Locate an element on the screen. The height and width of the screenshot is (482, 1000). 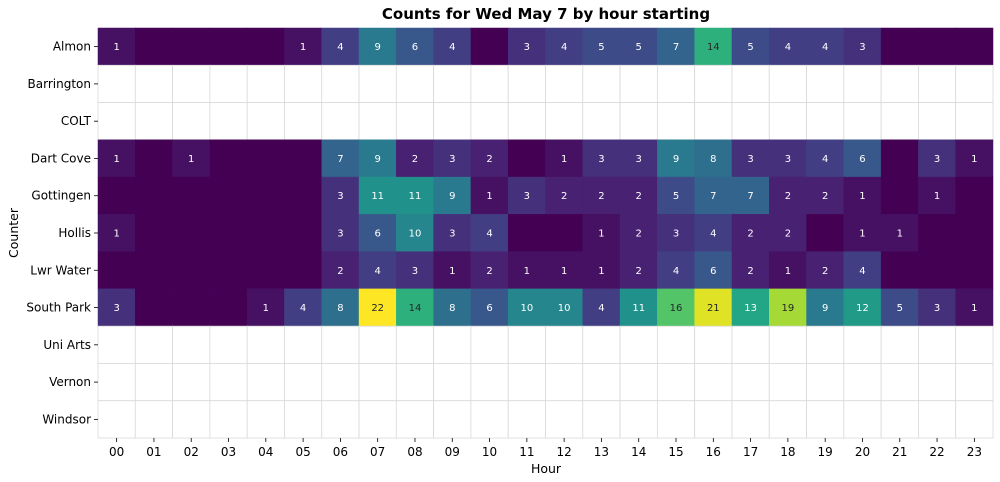
y-tick-label: Windsor is located at coordinates (66, 419).